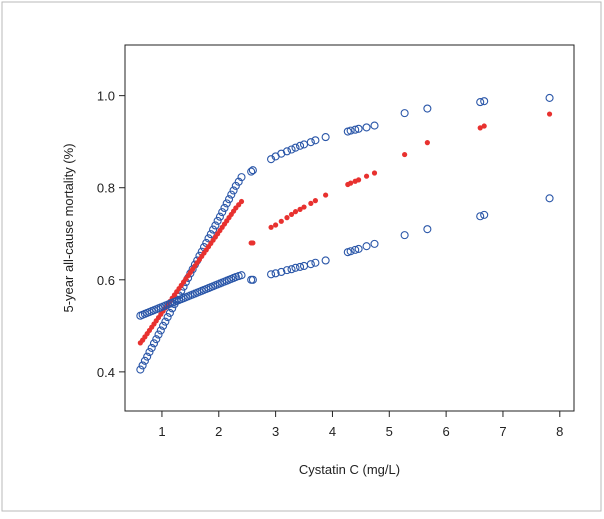 The image size is (604, 519). What do you see at coordinates (502, 431) in the screenshot?
I see `x-tick-label: 7` at bounding box center [502, 431].